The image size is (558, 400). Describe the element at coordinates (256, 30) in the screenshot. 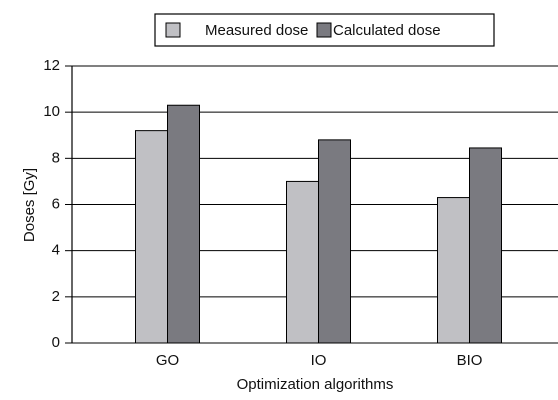

I see `legend-label: Measured dose` at that location.